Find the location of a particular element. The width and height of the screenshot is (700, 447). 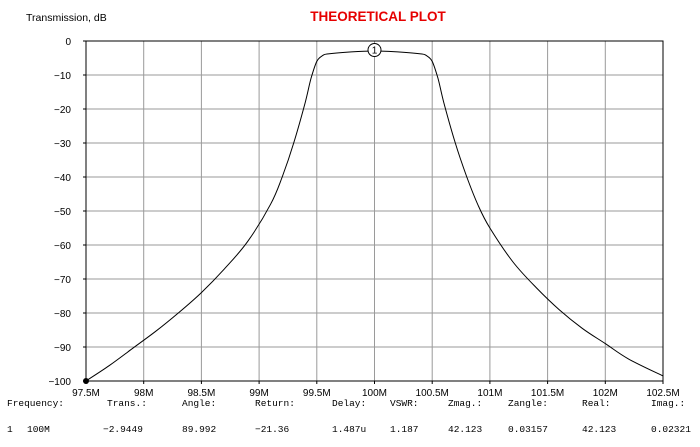

x-tick-label: 102M is located at coordinates (605, 393).